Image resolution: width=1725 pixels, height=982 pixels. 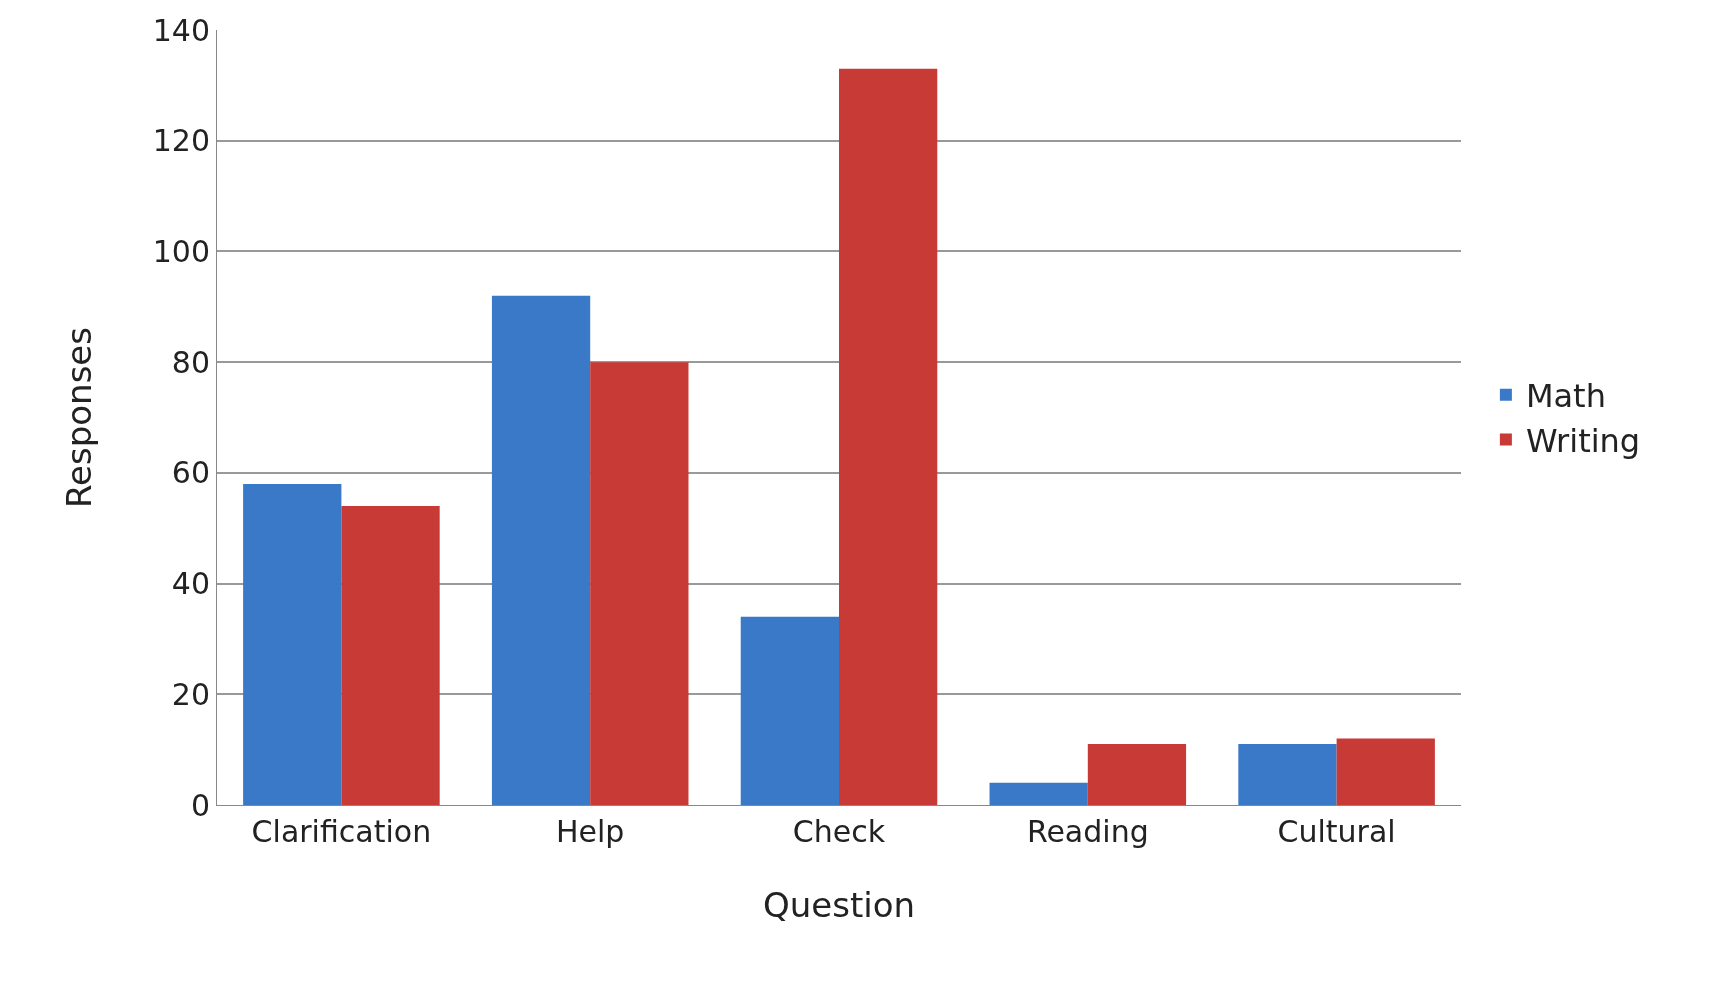 I want to click on x-tick-label: Cultural, so click(x=1336, y=831).